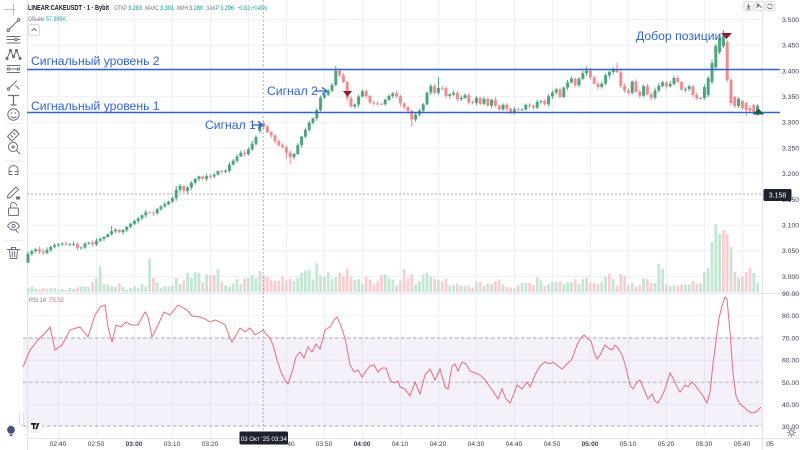 The image size is (800, 450). I want to click on svg-text: 70.00, so click(790, 338).